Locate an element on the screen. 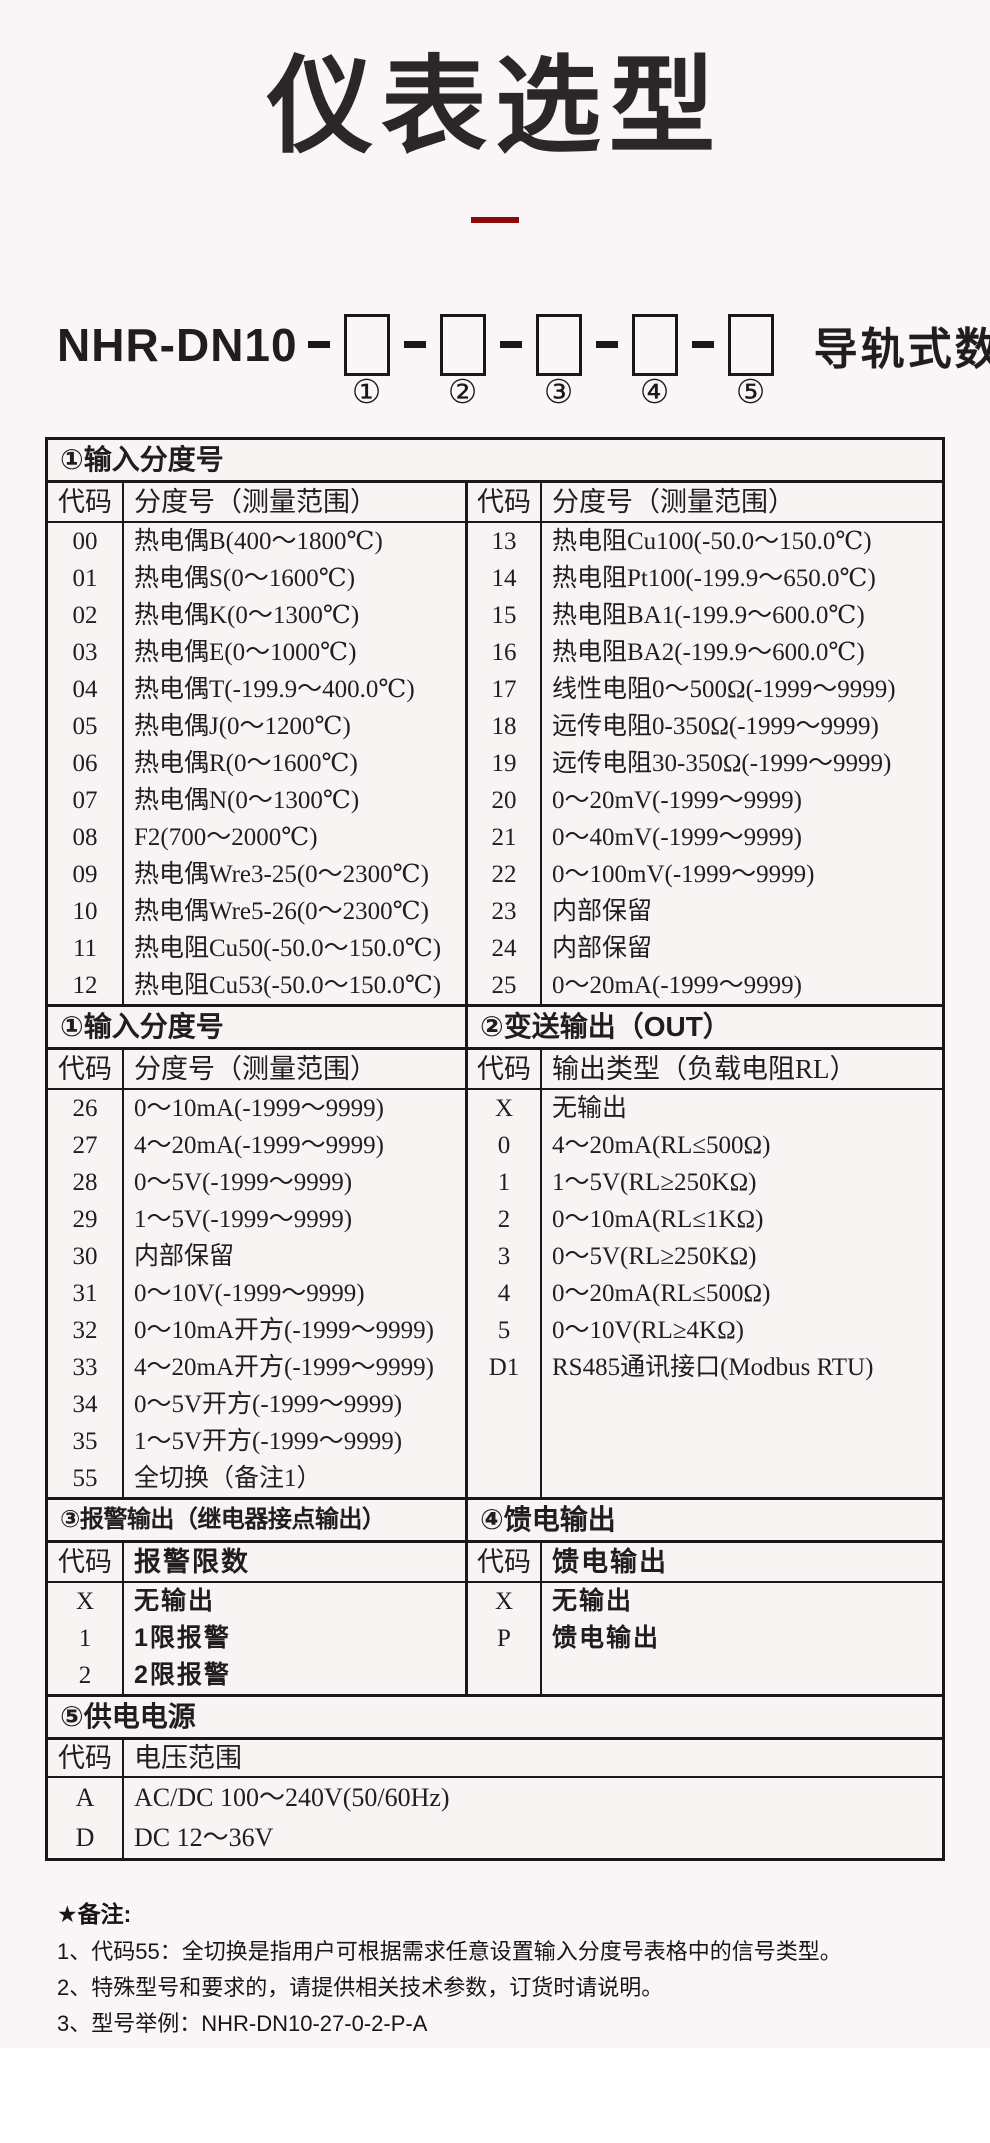  table-row: X 无输出 is located at coordinates (705, 1601).